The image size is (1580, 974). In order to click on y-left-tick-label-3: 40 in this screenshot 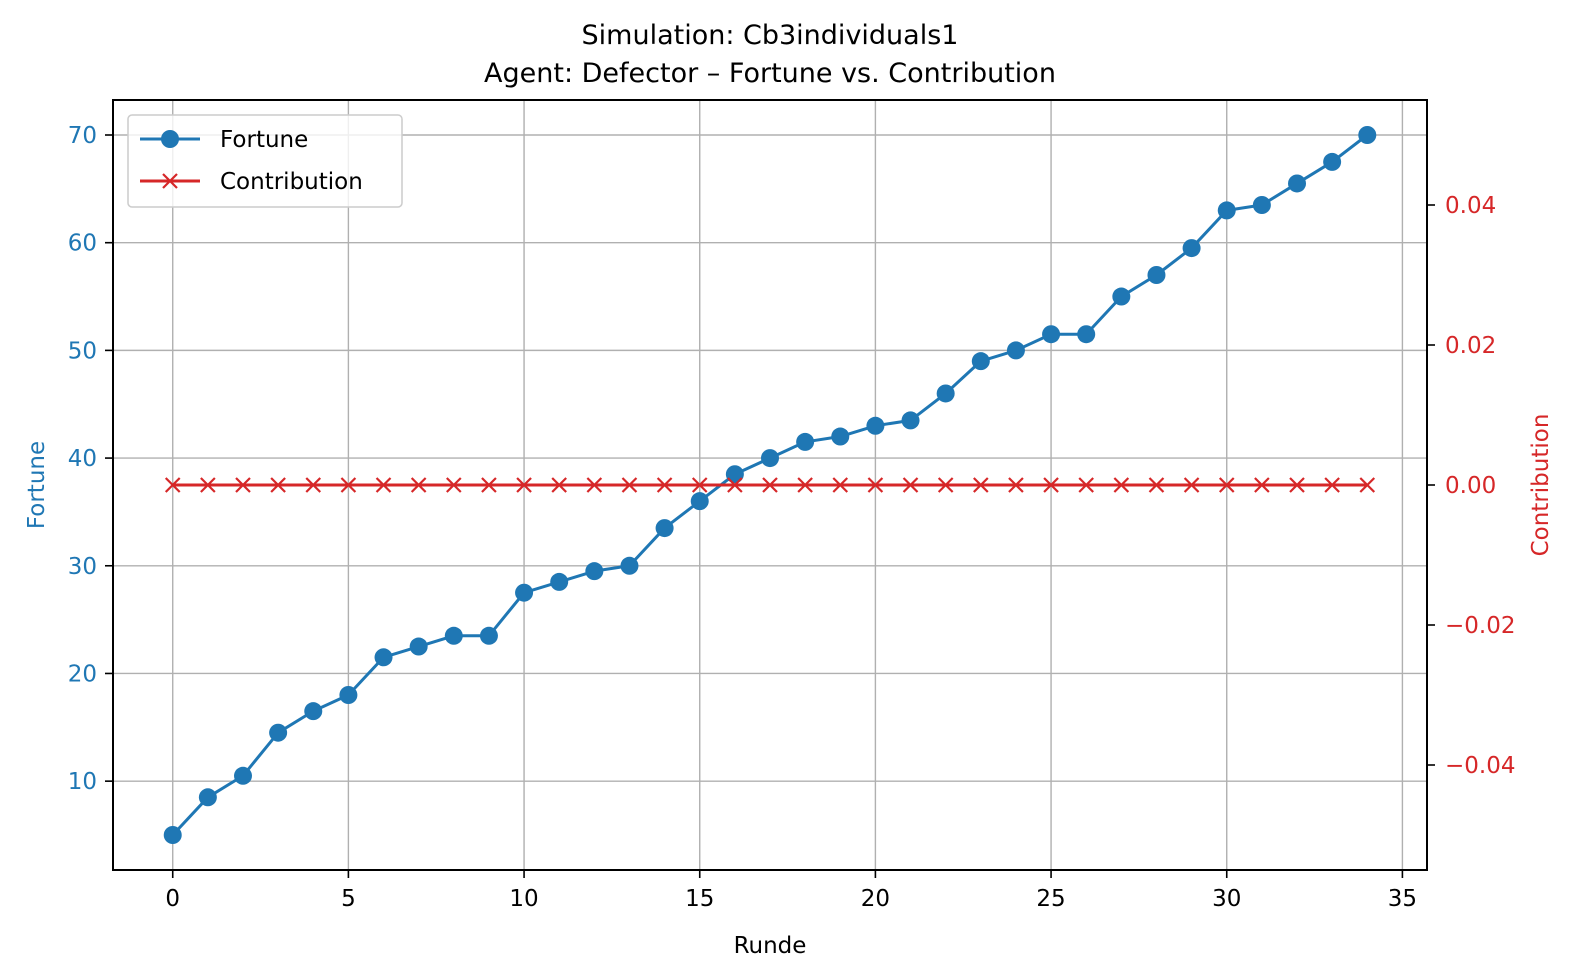, I will do `click(82, 459)`.